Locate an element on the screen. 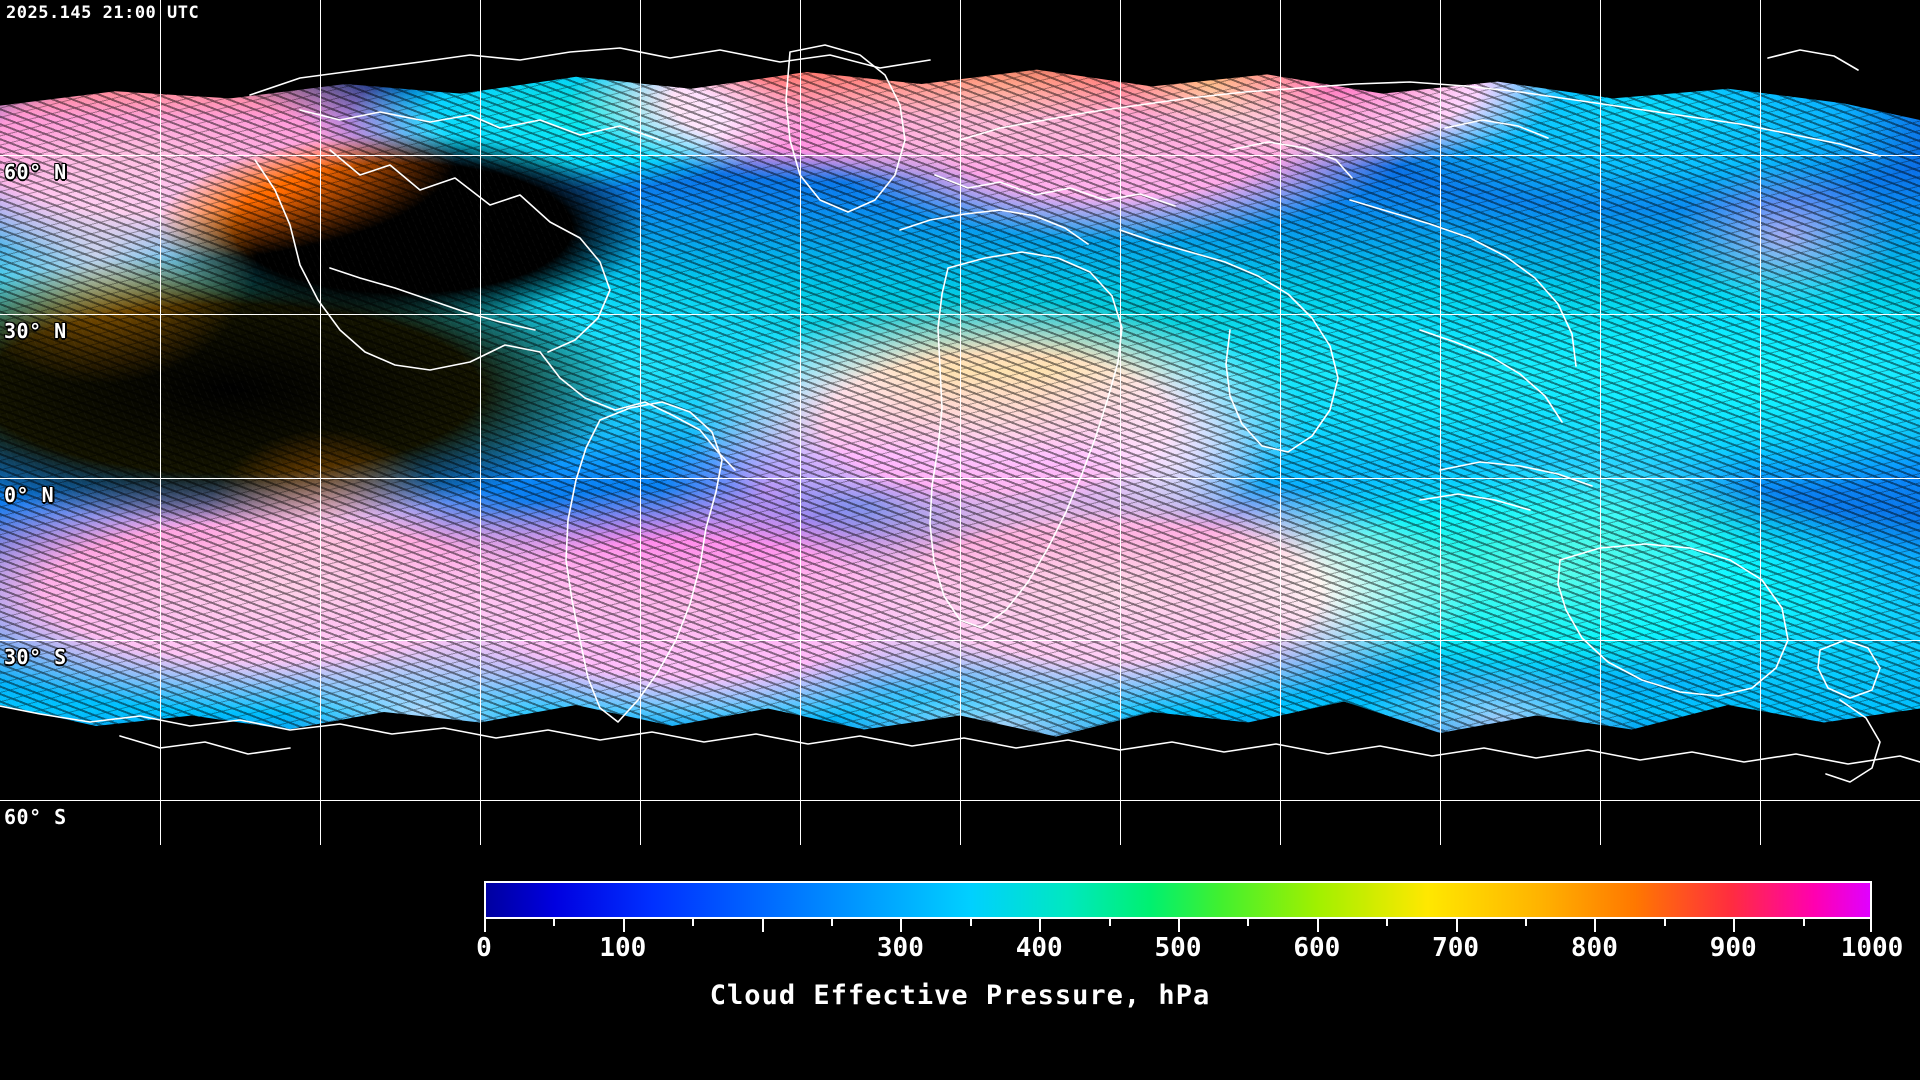 This screenshot has width=1920, height=1080. colorbar-tick-label: 100 is located at coordinates (623, 948).